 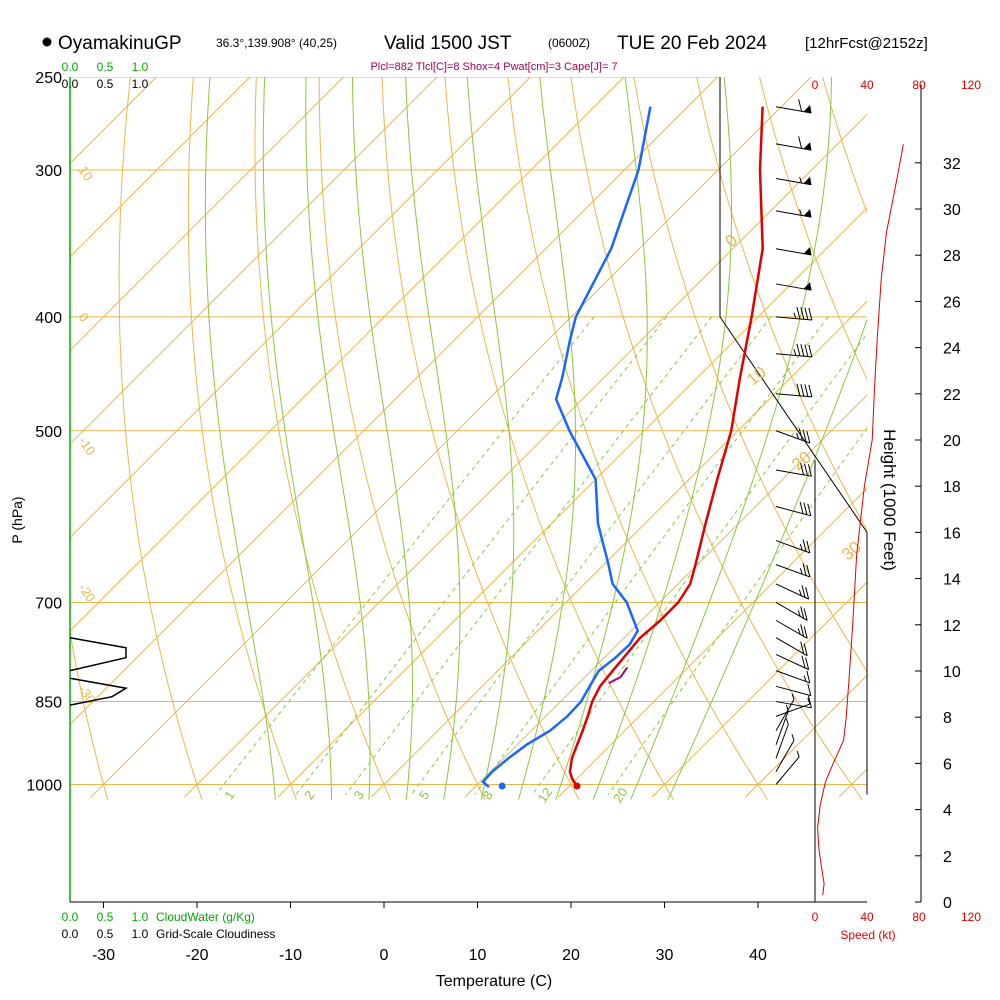 I want to click on height-tick-label: 24, so click(x=952, y=349).